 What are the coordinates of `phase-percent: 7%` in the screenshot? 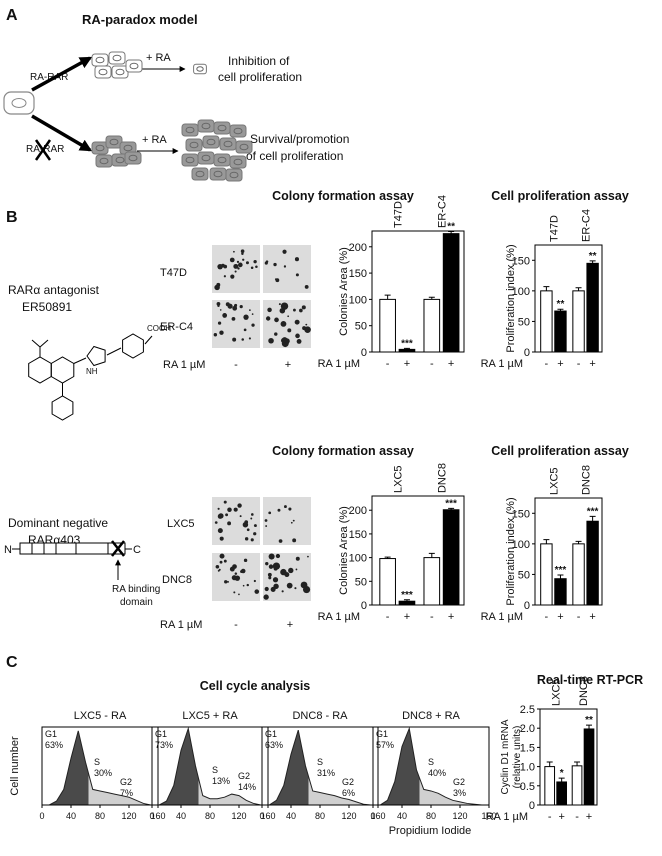 It's located at (126, 793).